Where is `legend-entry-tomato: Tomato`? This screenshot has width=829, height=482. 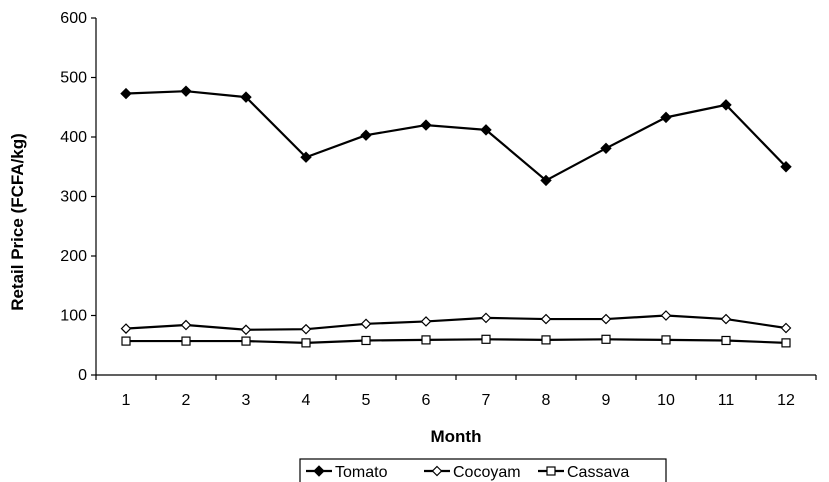
legend-entry-tomato: Tomato is located at coordinates (347, 472).